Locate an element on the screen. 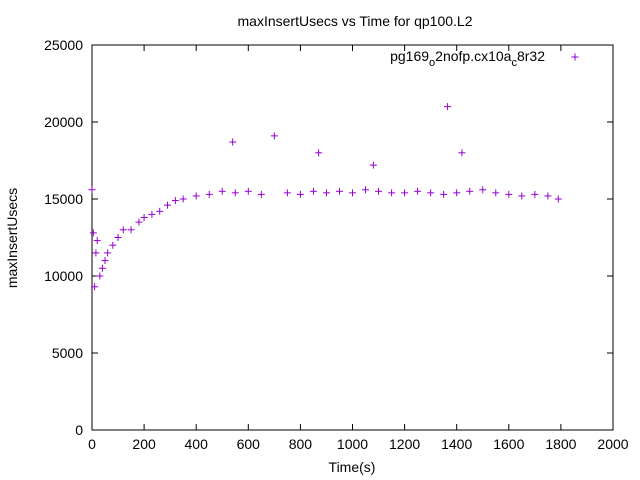  y-tick-label: 5000 is located at coordinates (67, 353).